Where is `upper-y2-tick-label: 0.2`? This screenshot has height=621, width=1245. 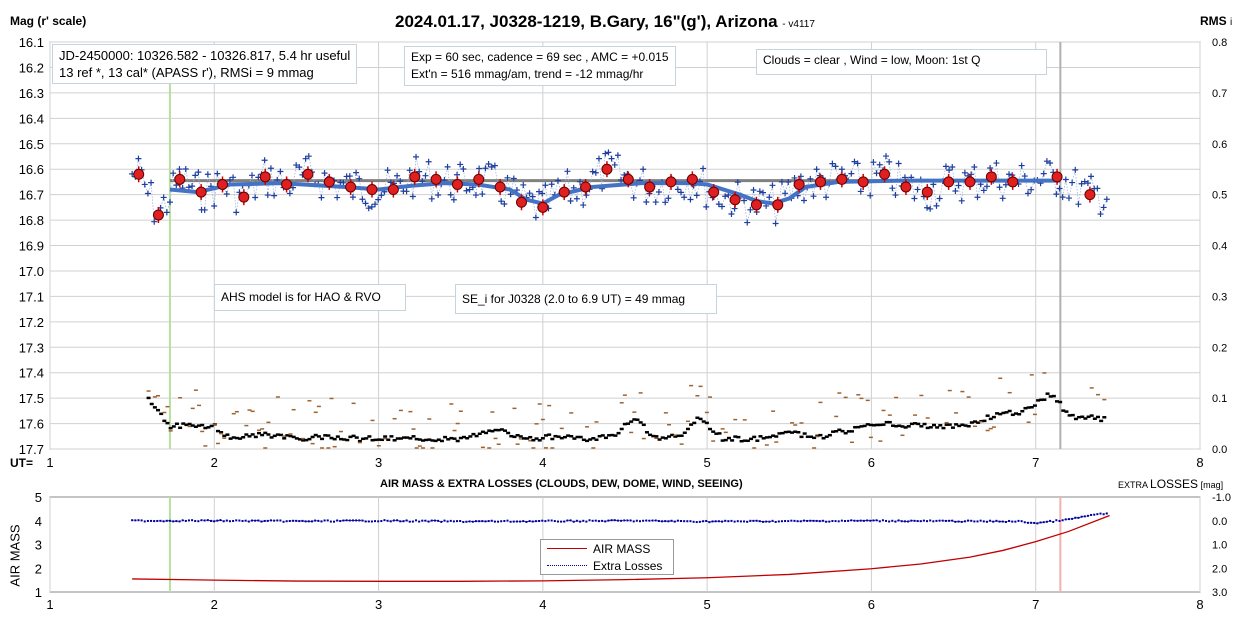
upper-y2-tick-label: 0.2 is located at coordinates (1219, 348).